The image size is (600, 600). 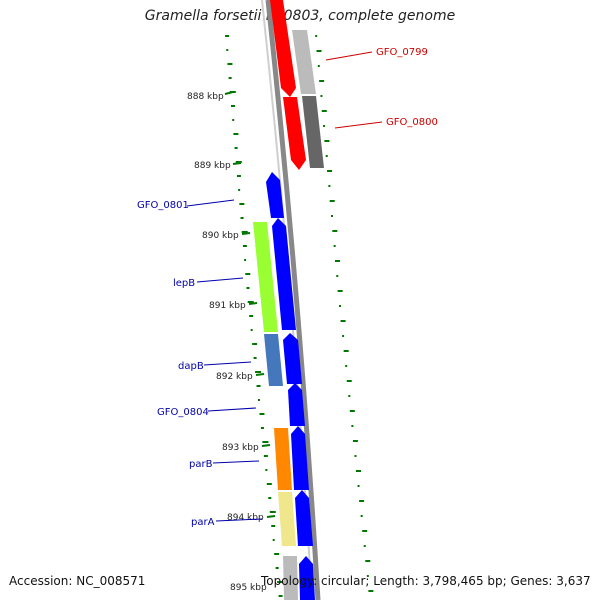 What do you see at coordinates (205, 97) in the screenshot?
I see `ruler-label-888: 888 kbp` at bounding box center [205, 97].